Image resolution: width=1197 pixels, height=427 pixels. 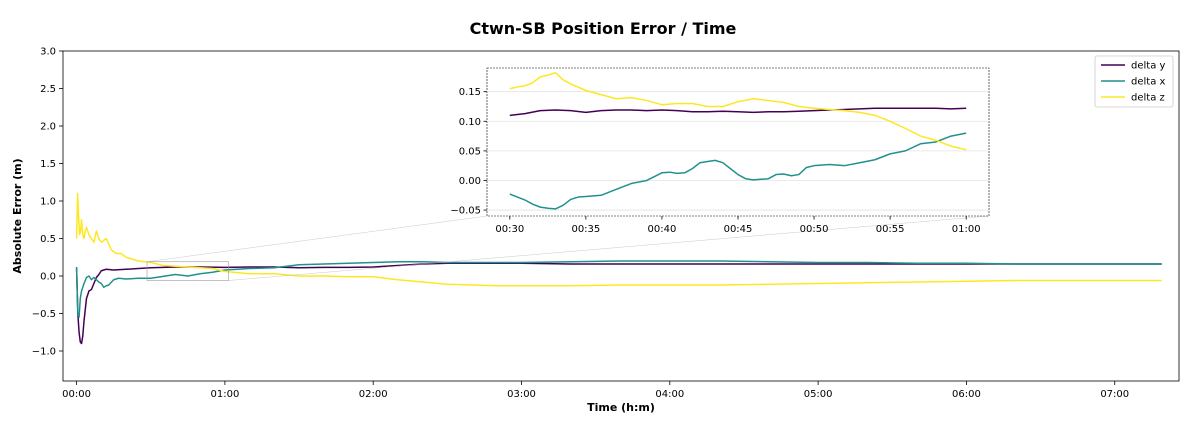 What do you see at coordinates (470, 181) in the screenshot?
I see `inset-y-tick-label: 0.00` at bounding box center [470, 181].